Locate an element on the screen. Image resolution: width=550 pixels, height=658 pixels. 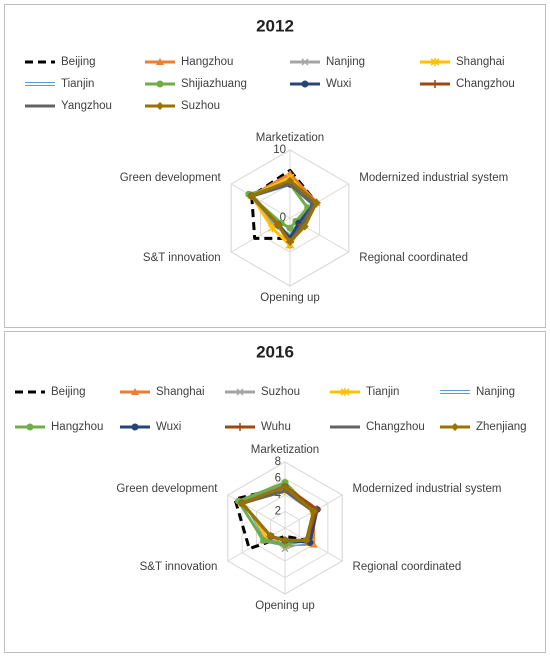
r-tick-label: 4 is located at coordinates (278, 495).